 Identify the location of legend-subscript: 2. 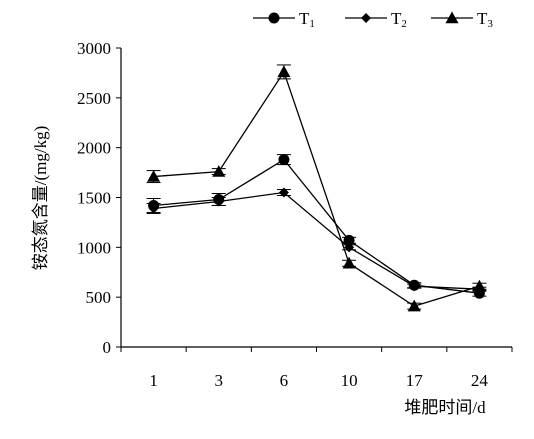
(404, 24).